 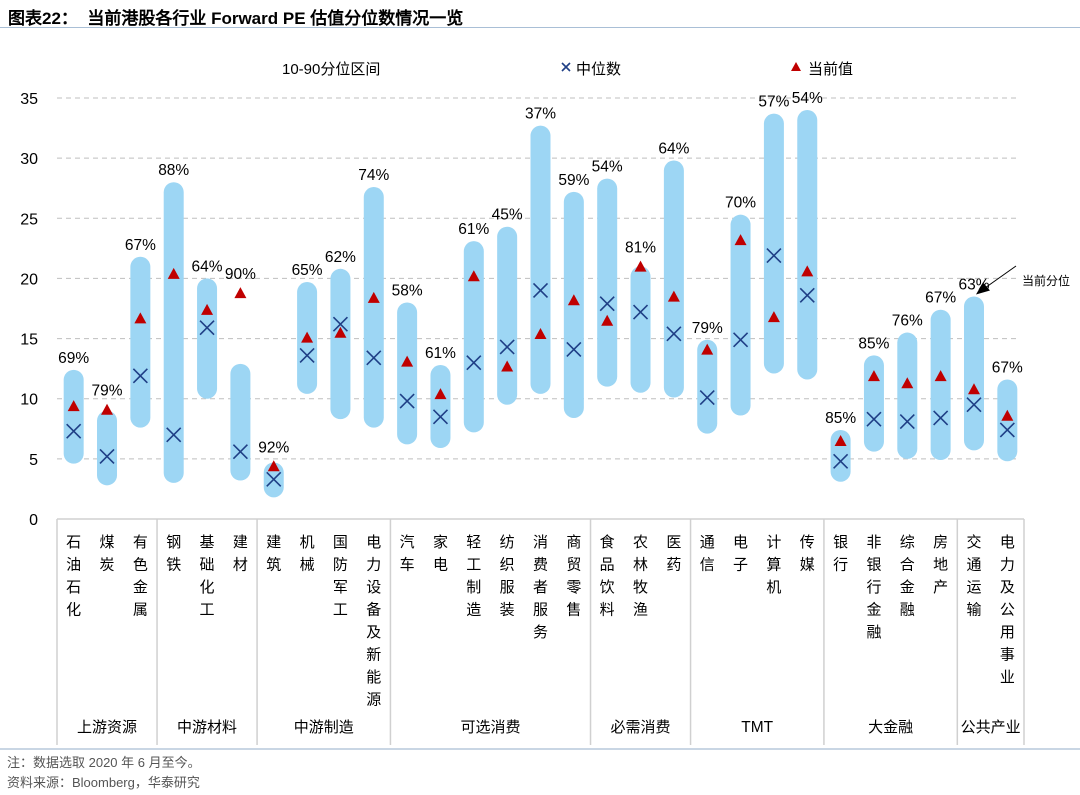 What do you see at coordinates (107, 727) in the screenshot?
I see `group-label: 上游资源` at bounding box center [107, 727].